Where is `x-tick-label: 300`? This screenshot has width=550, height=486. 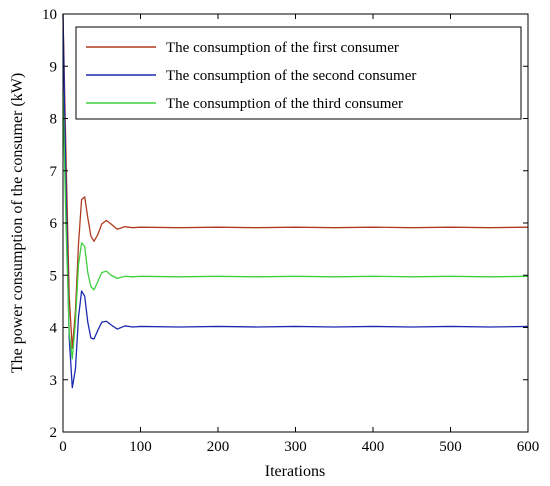
x-tick-label: 300 is located at coordinates (295, 447).